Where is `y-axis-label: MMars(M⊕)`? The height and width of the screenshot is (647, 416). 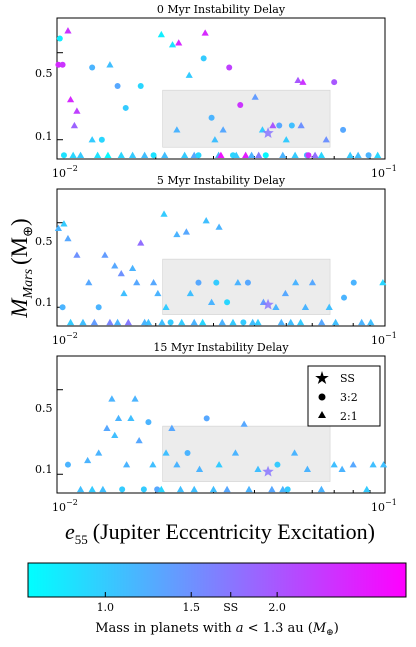 y-axis-label: MMars(M⊕) is located at coordinates (21, 268).